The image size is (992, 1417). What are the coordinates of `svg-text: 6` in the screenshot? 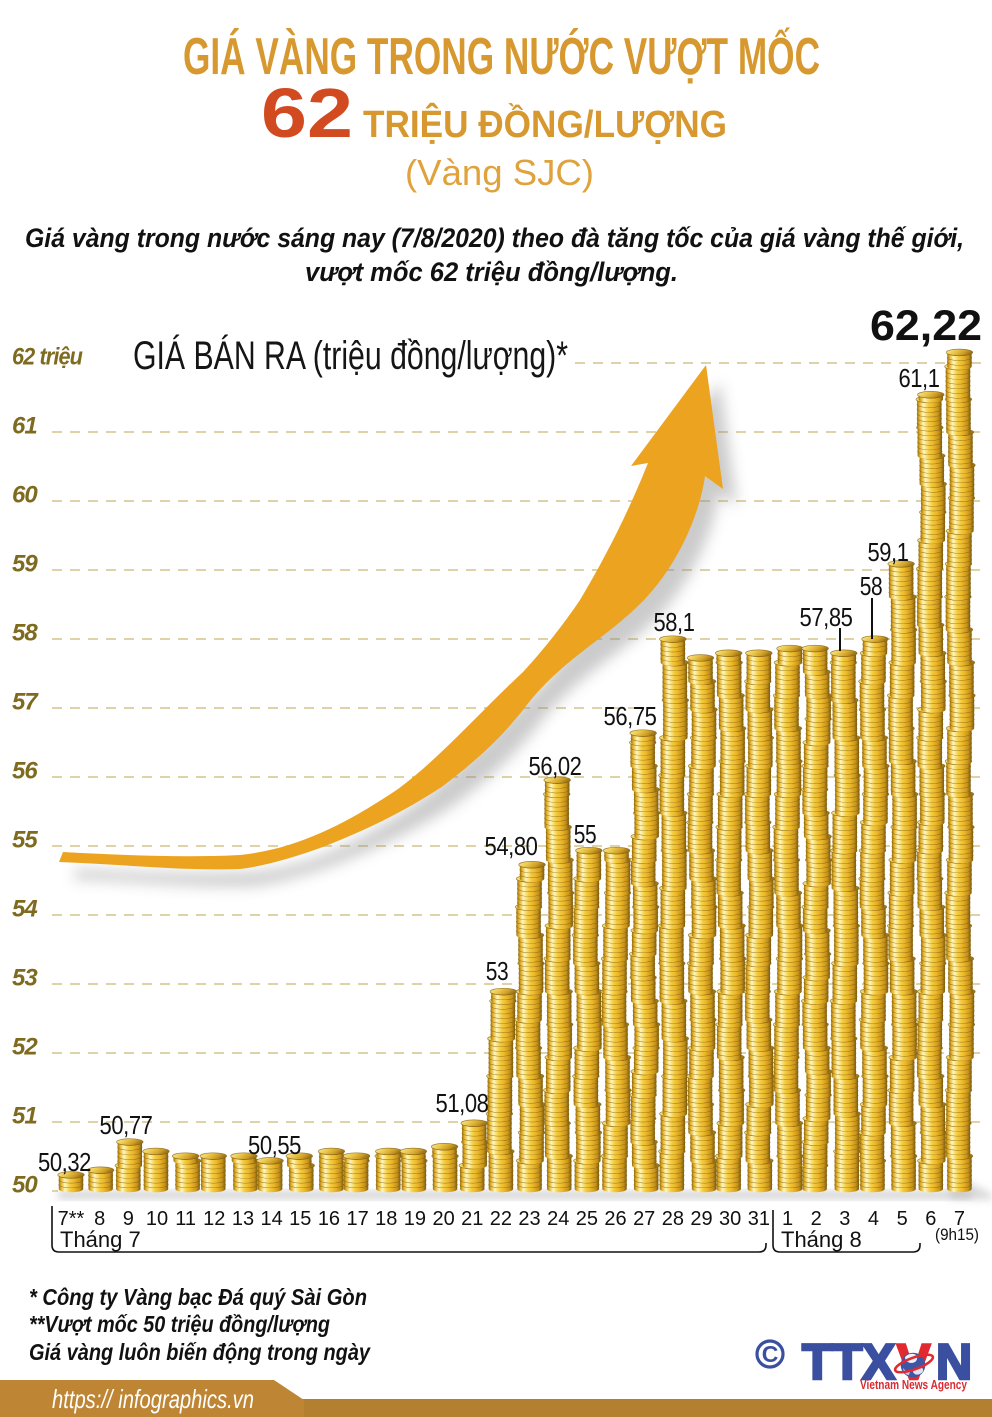 It's located at (930, 1219).